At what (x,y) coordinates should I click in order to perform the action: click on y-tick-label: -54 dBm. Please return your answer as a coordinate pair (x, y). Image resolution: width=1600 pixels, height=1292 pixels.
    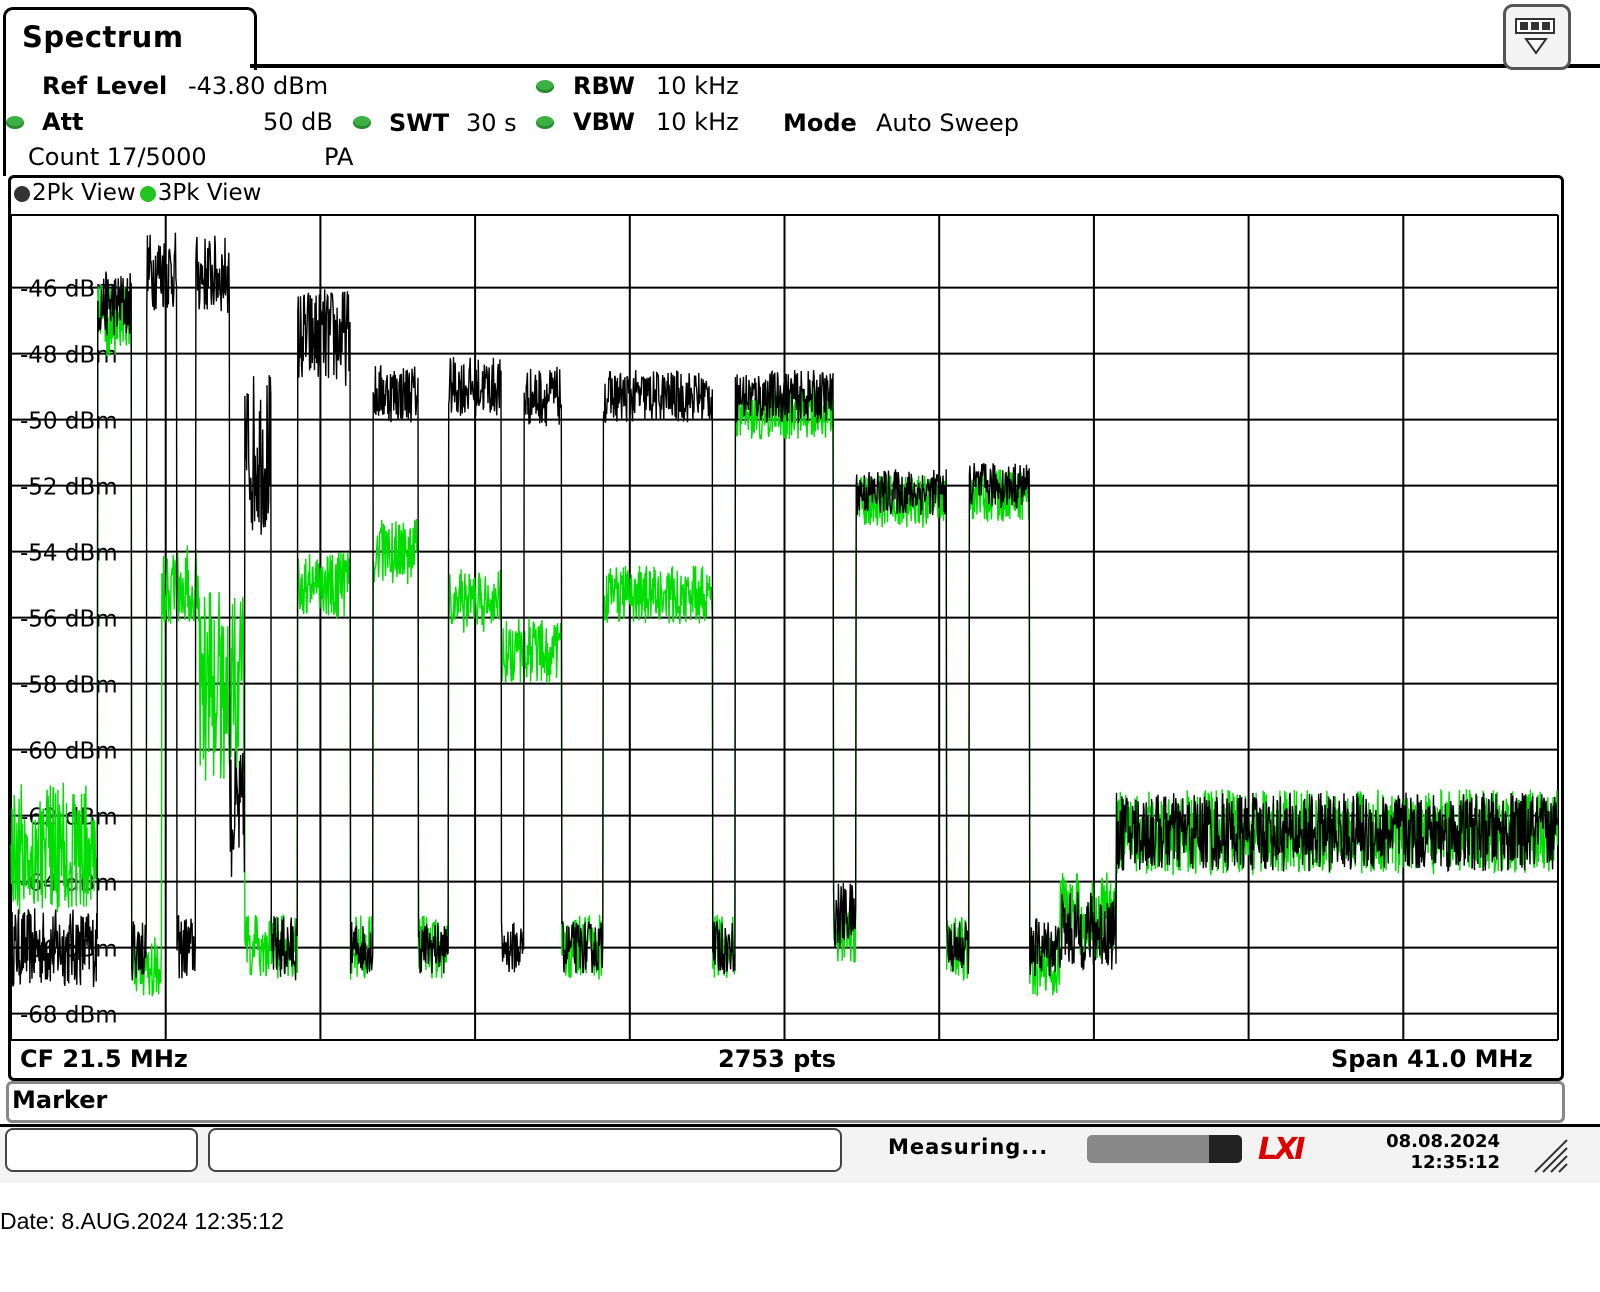
    Looking at the image, I should click on (69, 554).